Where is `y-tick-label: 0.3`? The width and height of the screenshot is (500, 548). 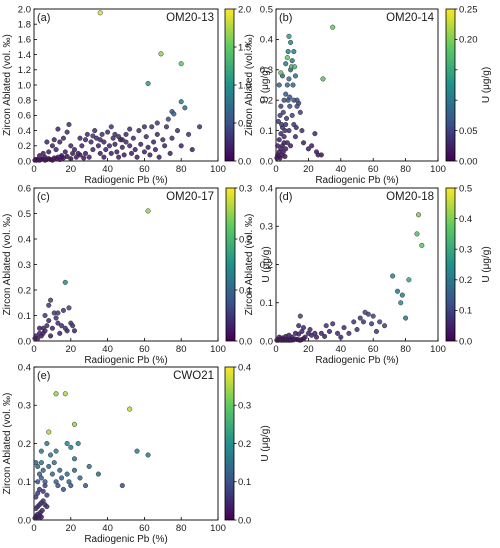
y-tick-label: 0.3 is located at coordinates (24, 406).